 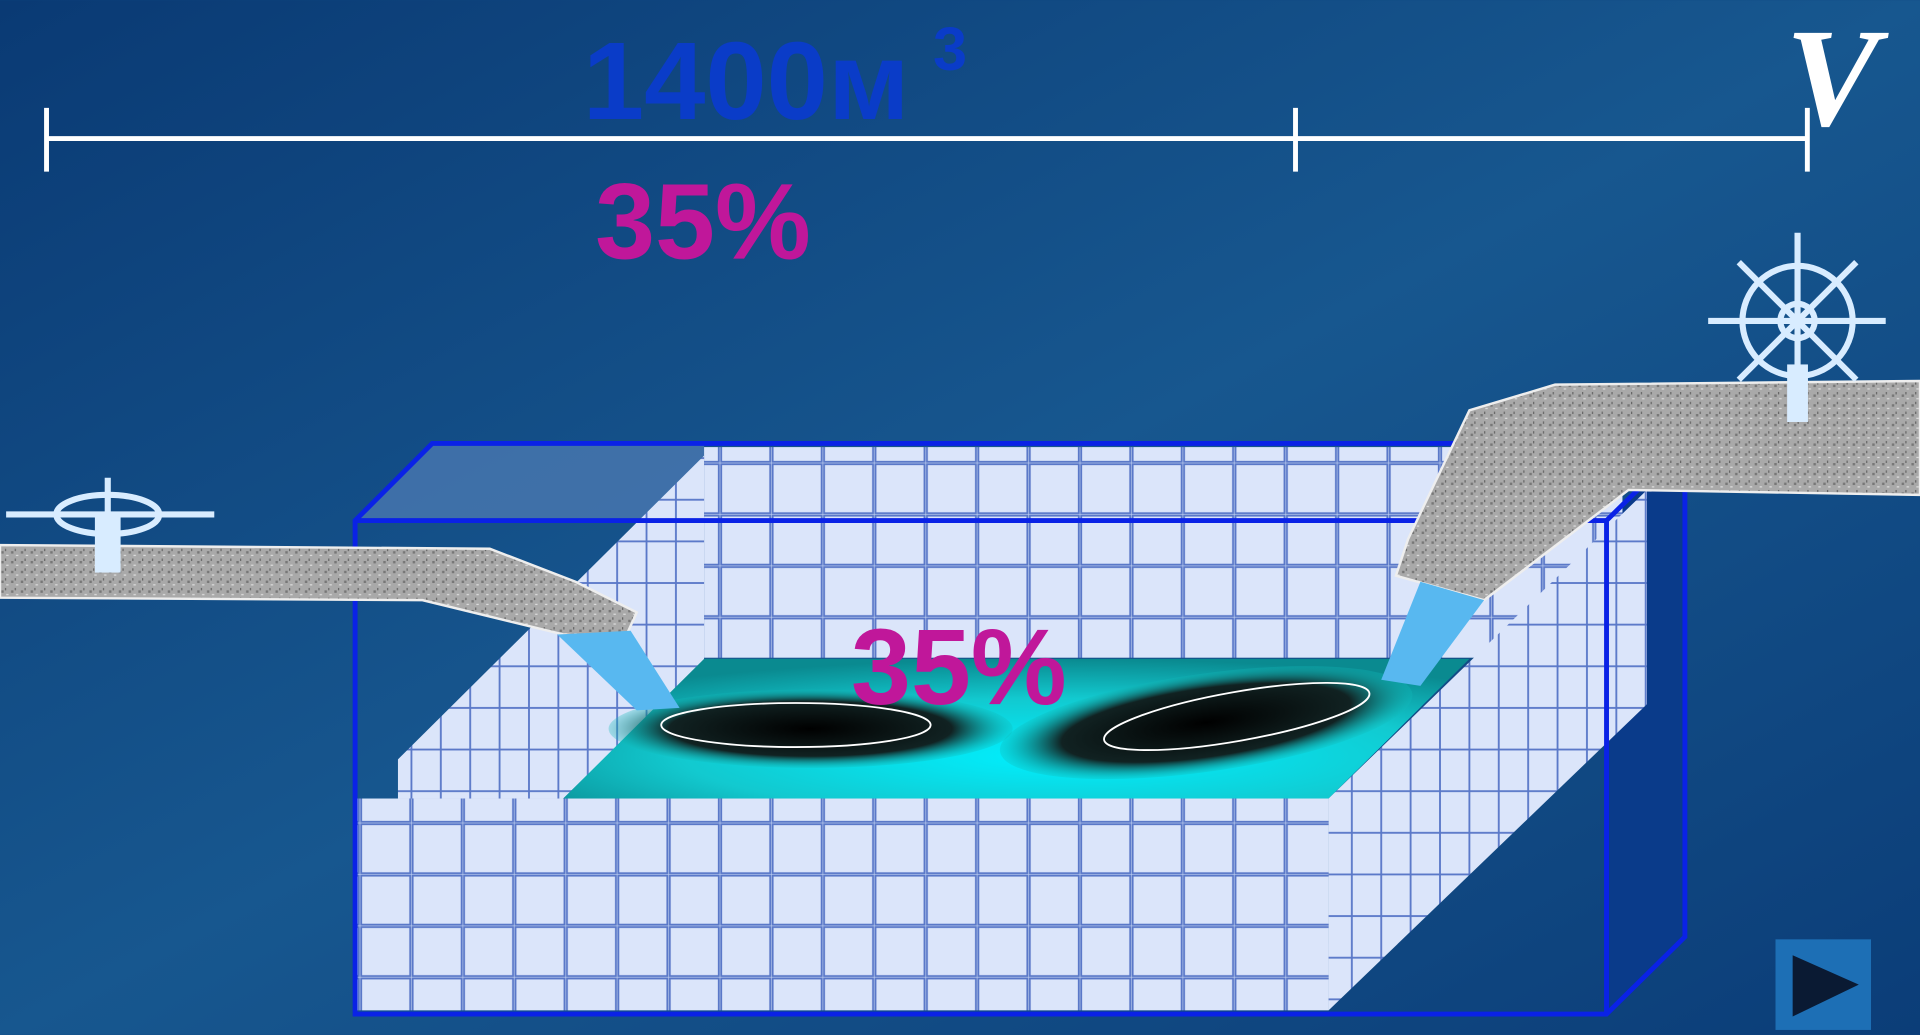 I want to click on pool-percent: 35%, so click(x=959, y=666).